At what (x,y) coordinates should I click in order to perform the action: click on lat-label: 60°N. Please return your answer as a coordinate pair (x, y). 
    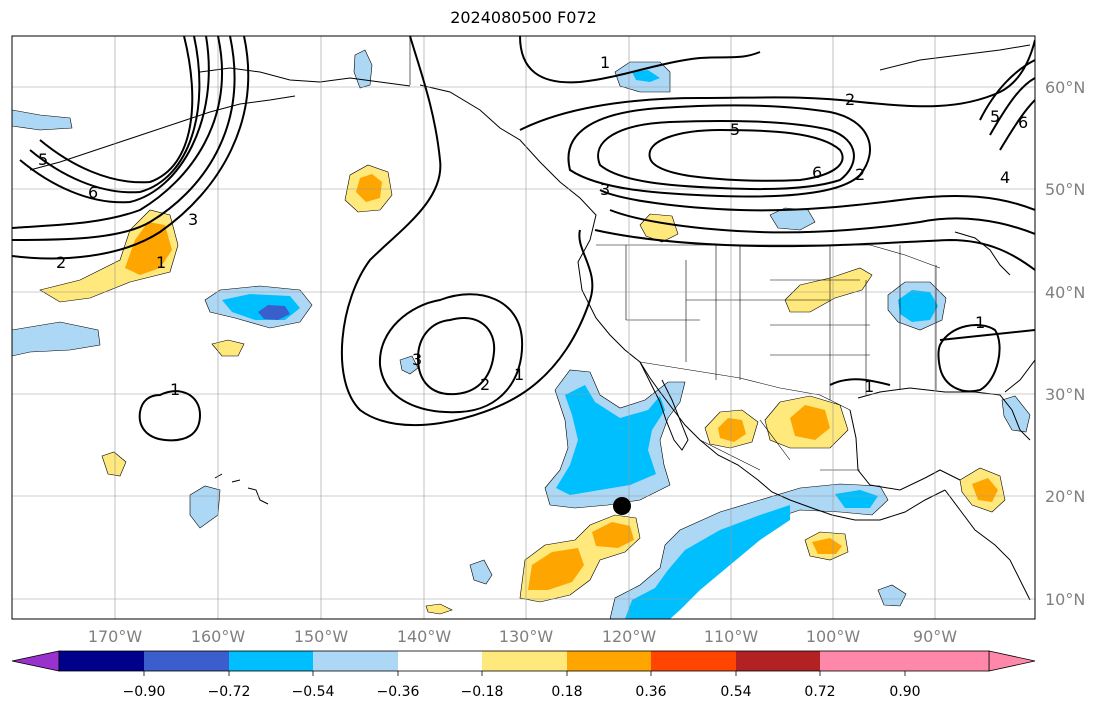
    Looking at the image, I should click on (1065, 87).